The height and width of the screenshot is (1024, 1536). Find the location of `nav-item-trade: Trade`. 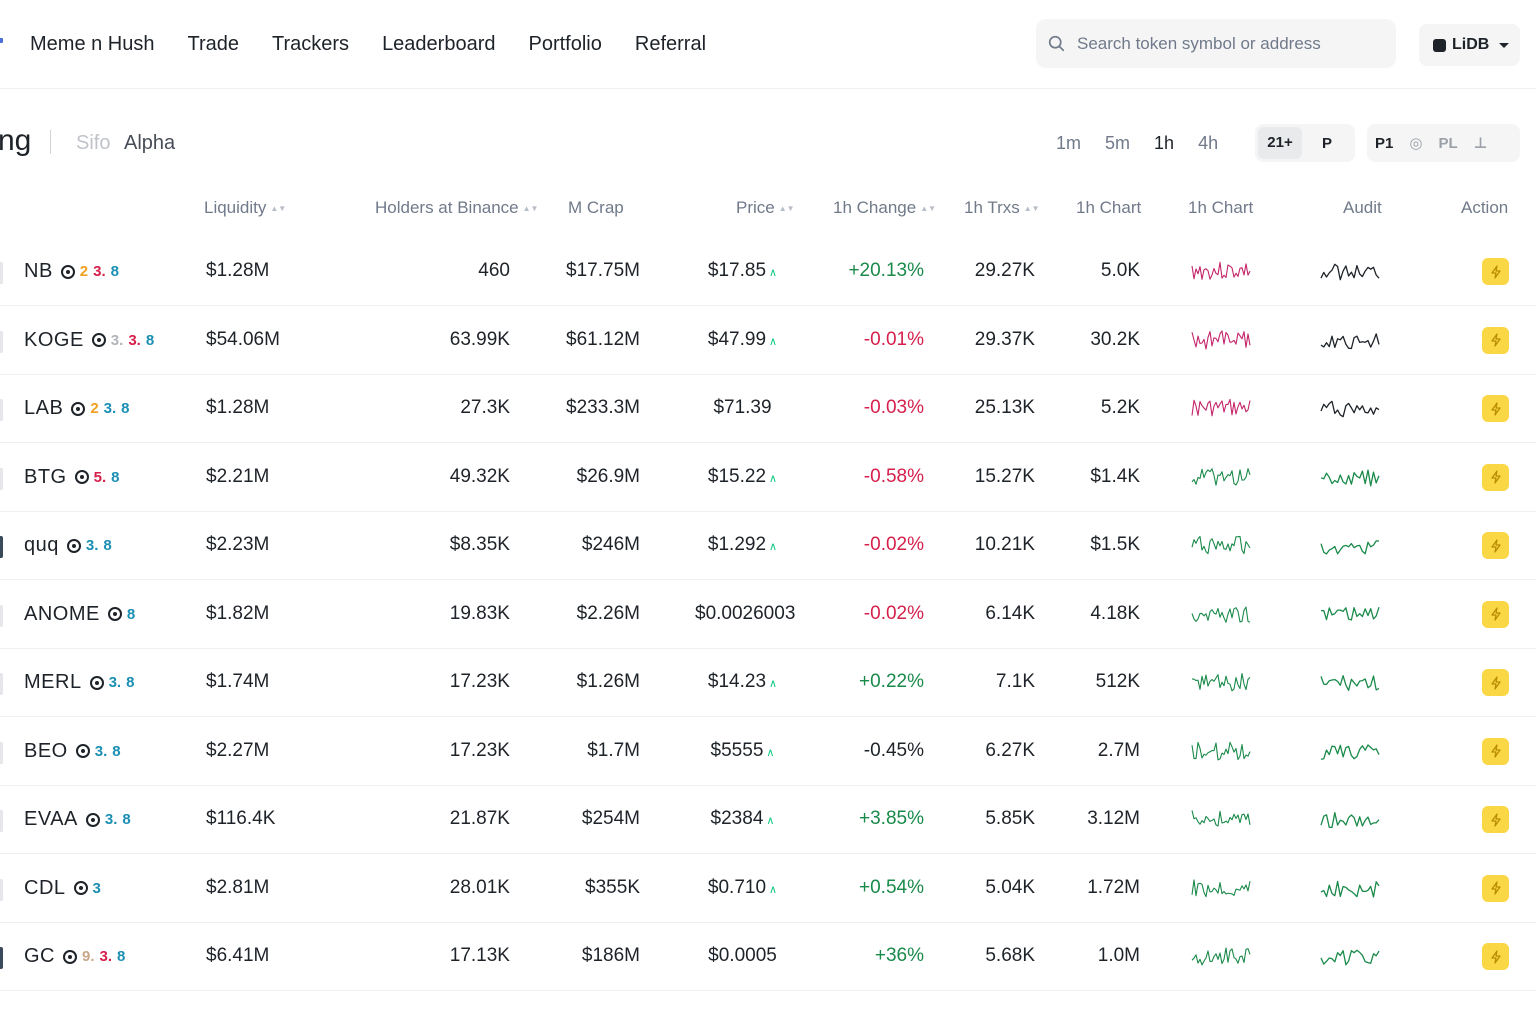

nav-item-trade: Trade is located at coordinates (213, 44).